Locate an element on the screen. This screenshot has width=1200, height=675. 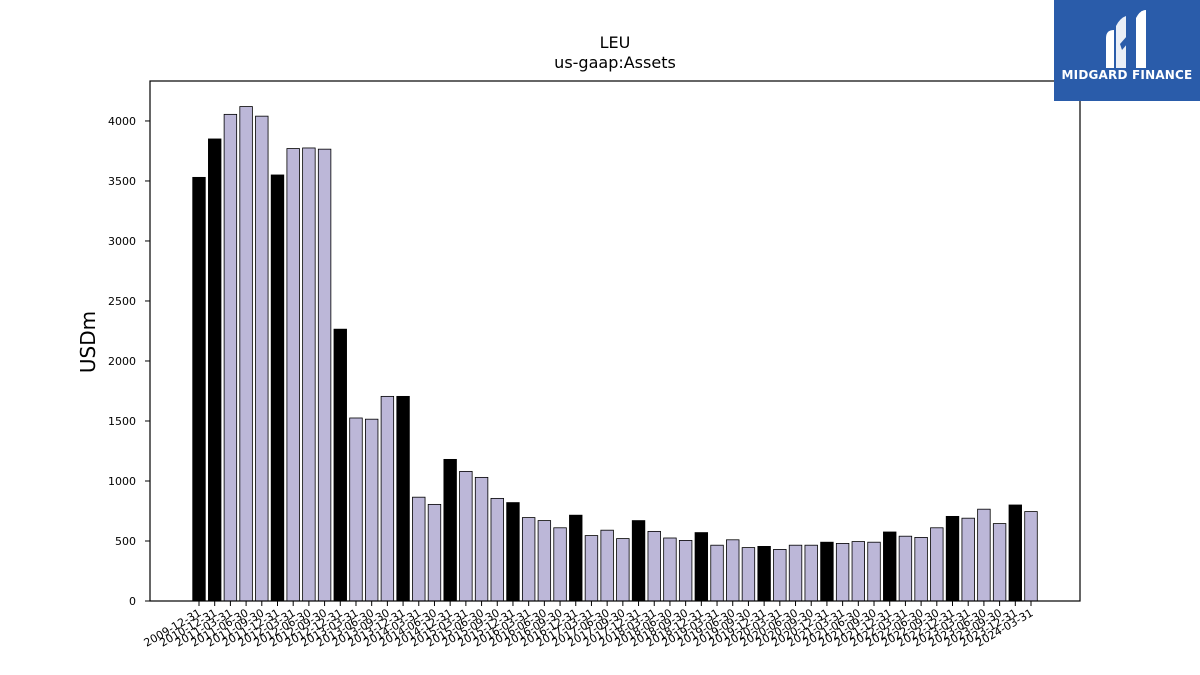
y-tick-label: 2500 is located at coordinates (122, 301).